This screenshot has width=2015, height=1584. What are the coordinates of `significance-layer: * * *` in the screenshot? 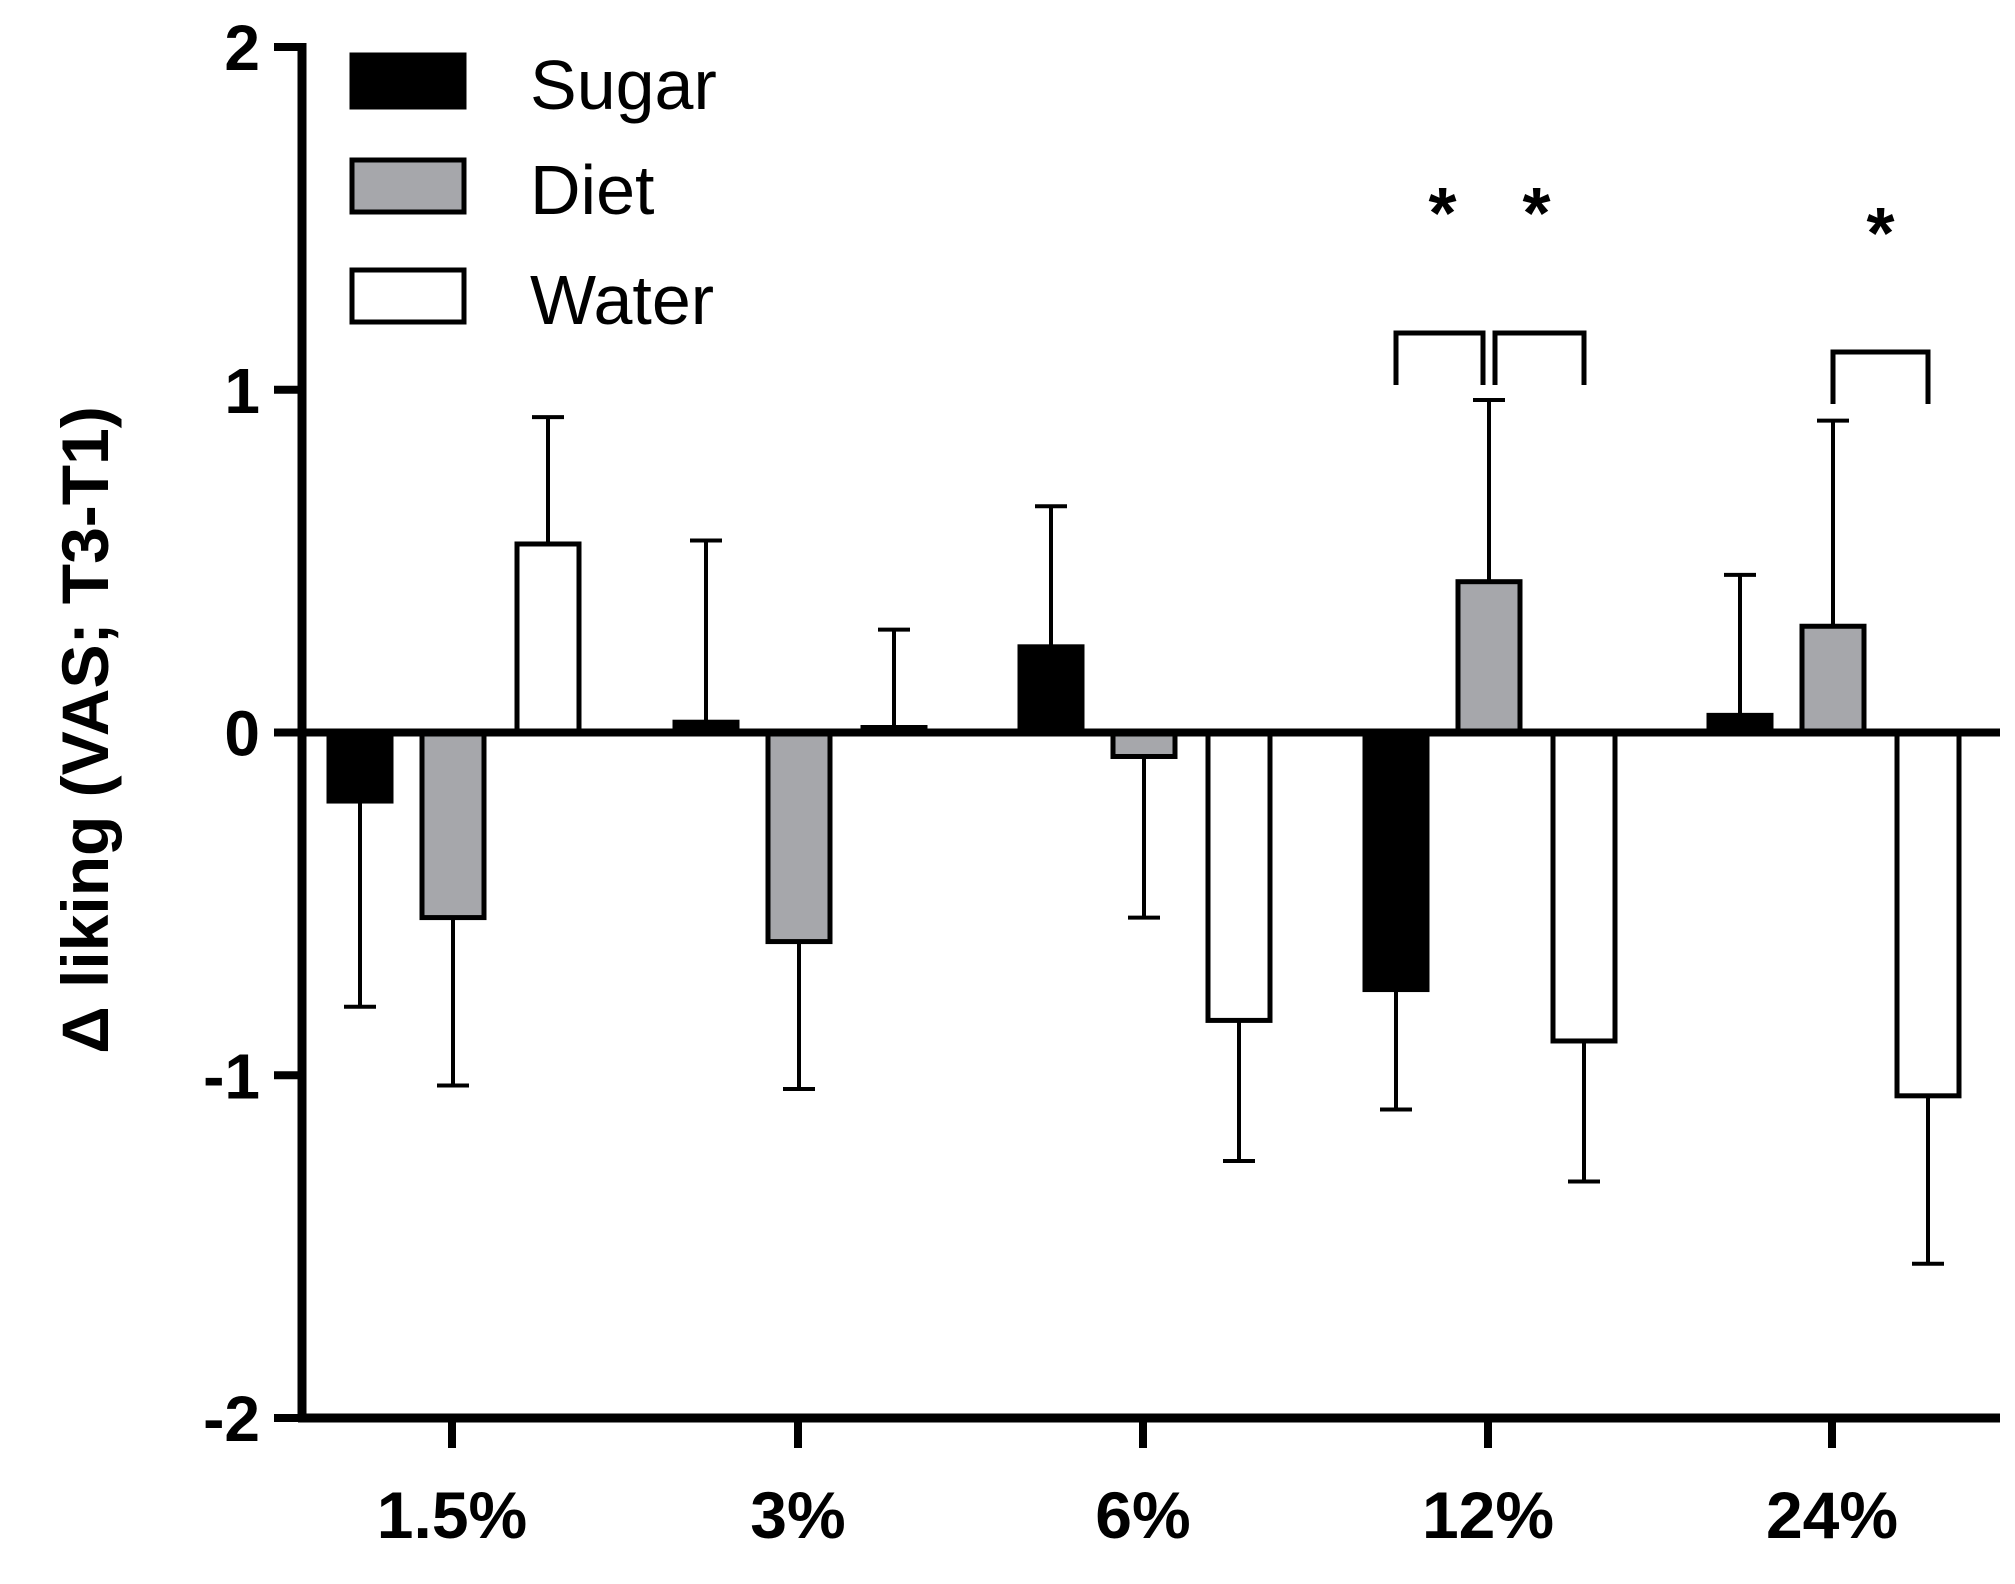 It's located at (1662, 289).